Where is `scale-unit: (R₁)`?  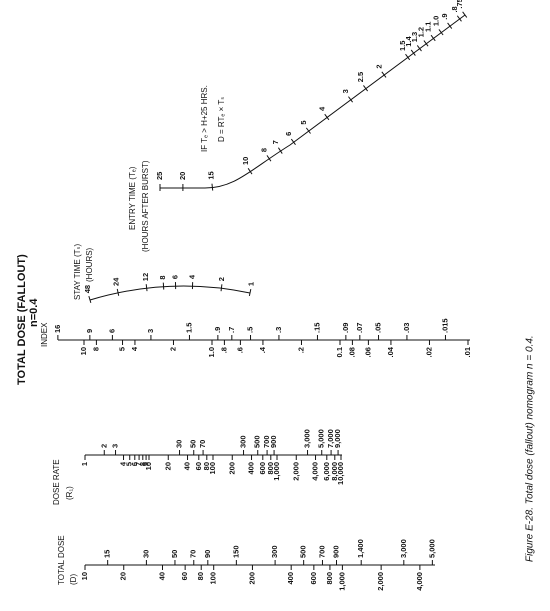 scale-unit: (R₁) is located at coordinates (69, 493).